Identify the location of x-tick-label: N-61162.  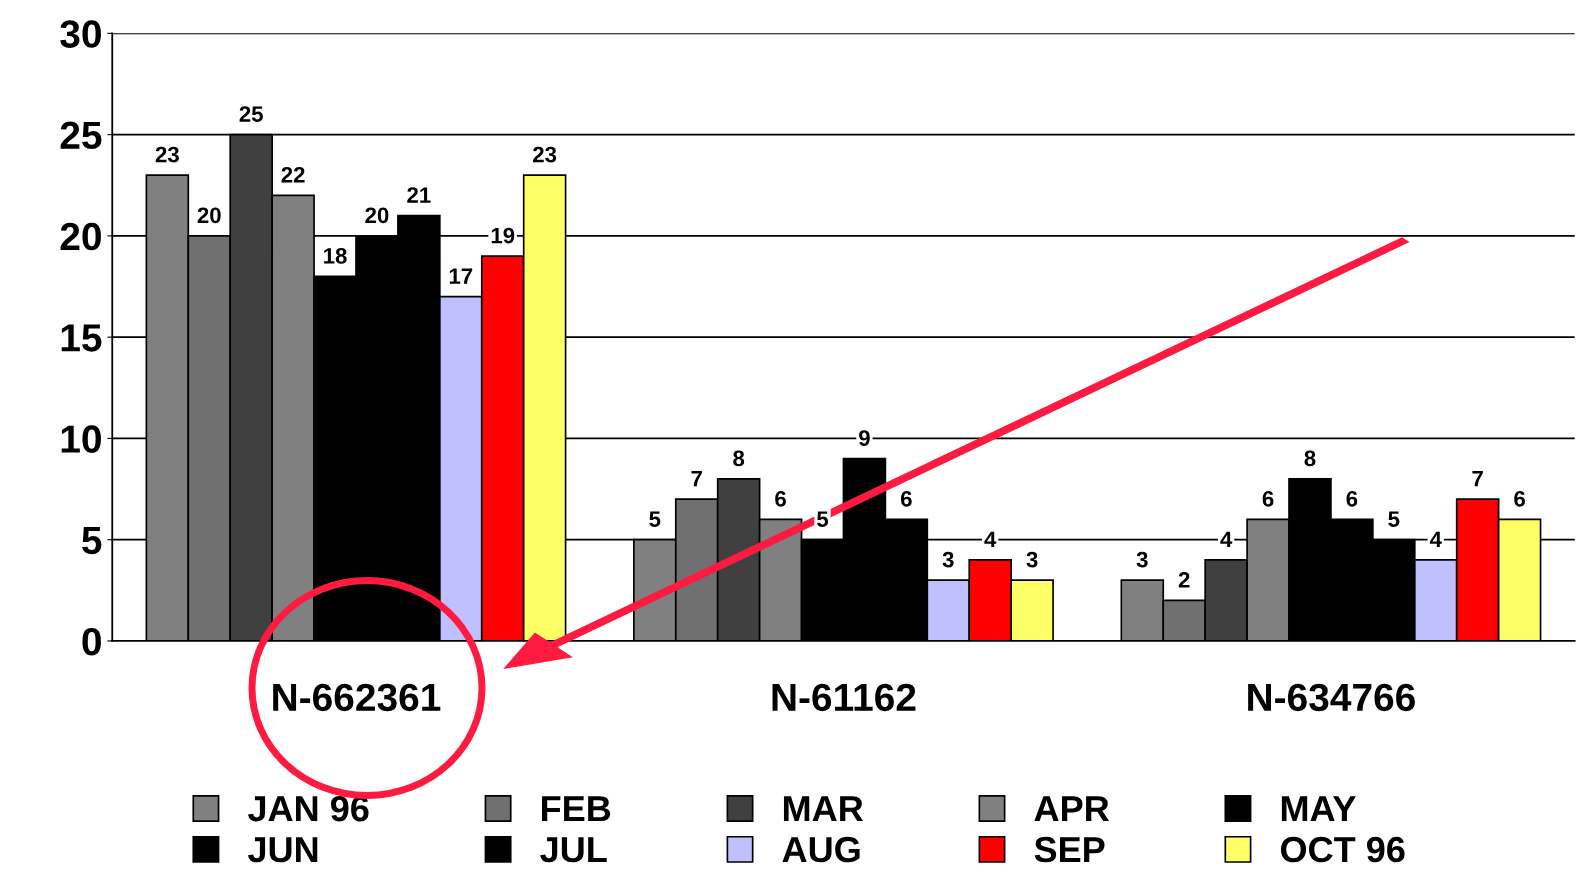
(844, 697).